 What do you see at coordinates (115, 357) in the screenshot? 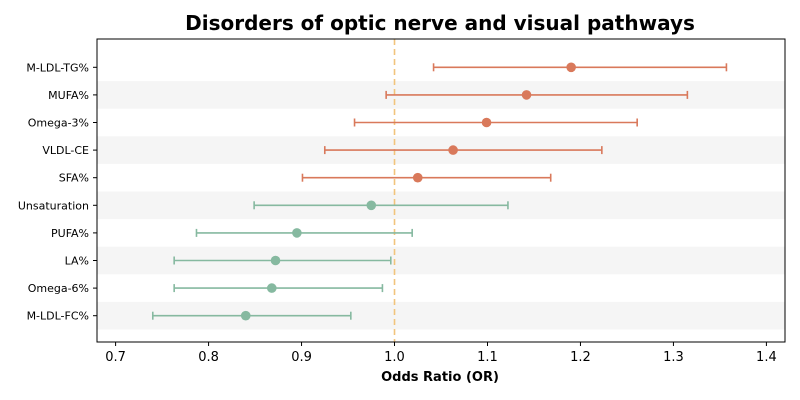
I see `x-tick-label: 0.7` at bounding box center [115, 357].